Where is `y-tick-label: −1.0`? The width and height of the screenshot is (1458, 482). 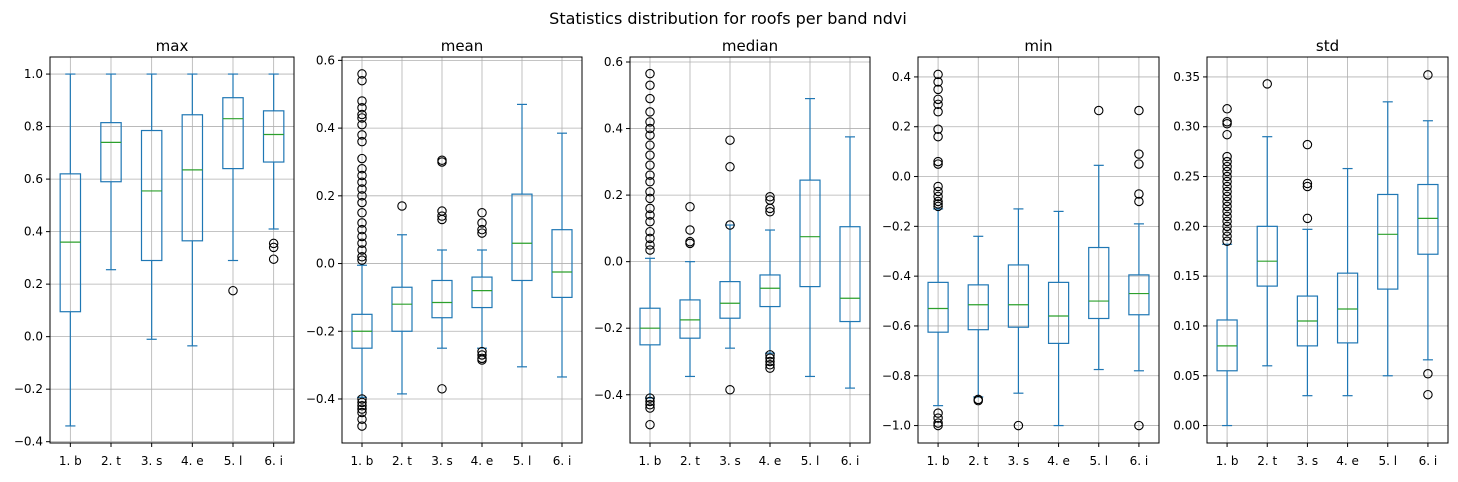 y-tick-label: −1.0 is located at coordinates (896, 426).